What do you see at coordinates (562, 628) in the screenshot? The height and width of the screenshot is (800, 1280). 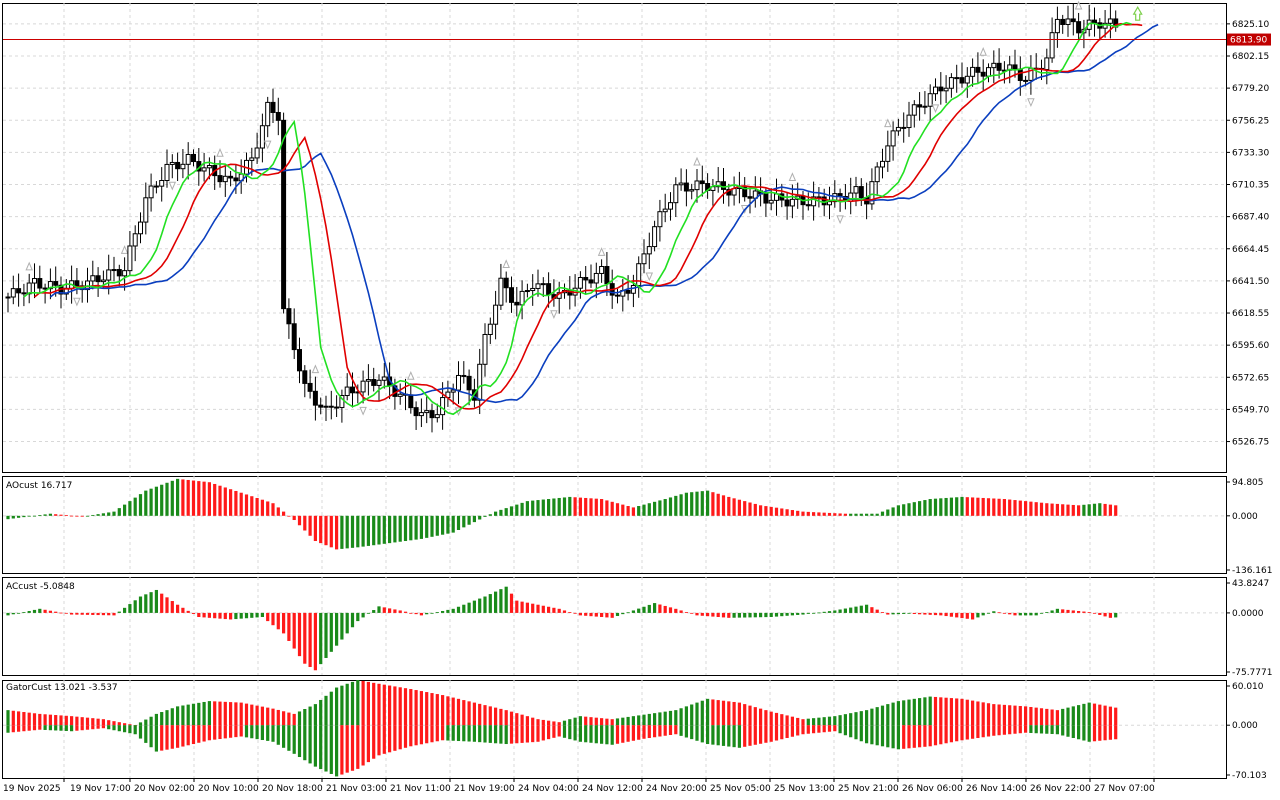 I see `ac-pane` at bounding box center [562, 628].